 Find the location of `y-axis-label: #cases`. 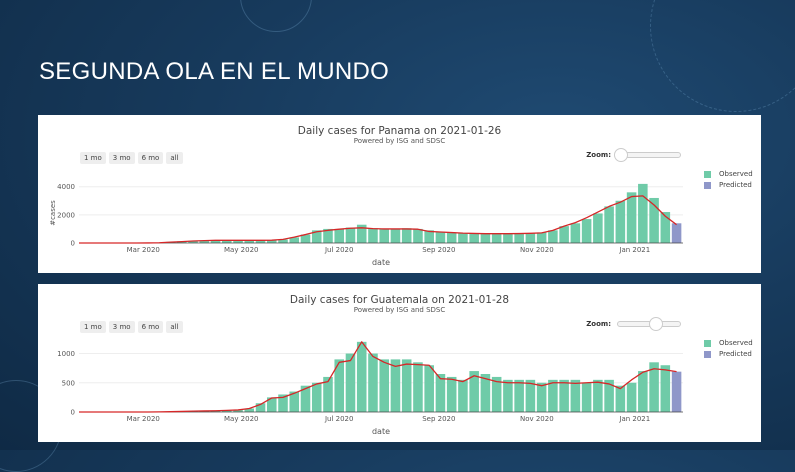

y-axis-label: #cases is located at coordinates (53, 213).